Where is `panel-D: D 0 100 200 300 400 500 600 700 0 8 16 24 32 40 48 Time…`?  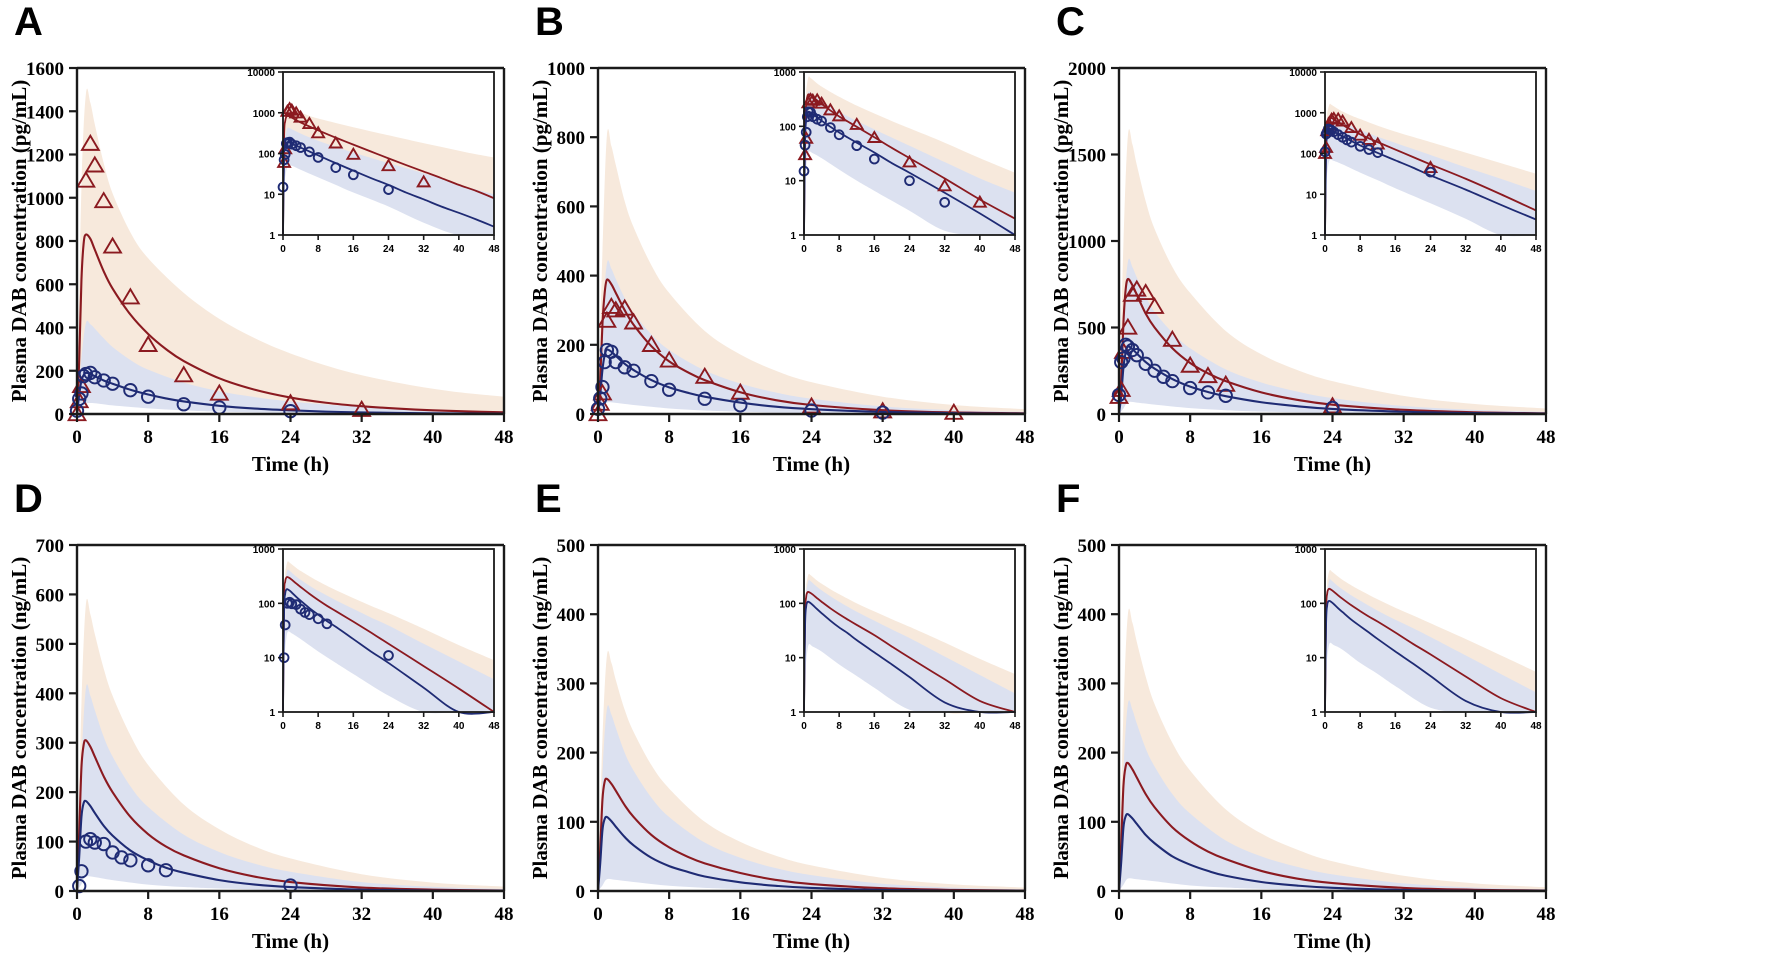 panel-D: D 0 100 200 300 400 500 600 700 0 8 16 24 32 40 48 Time… is located at coordinates (265, 715).